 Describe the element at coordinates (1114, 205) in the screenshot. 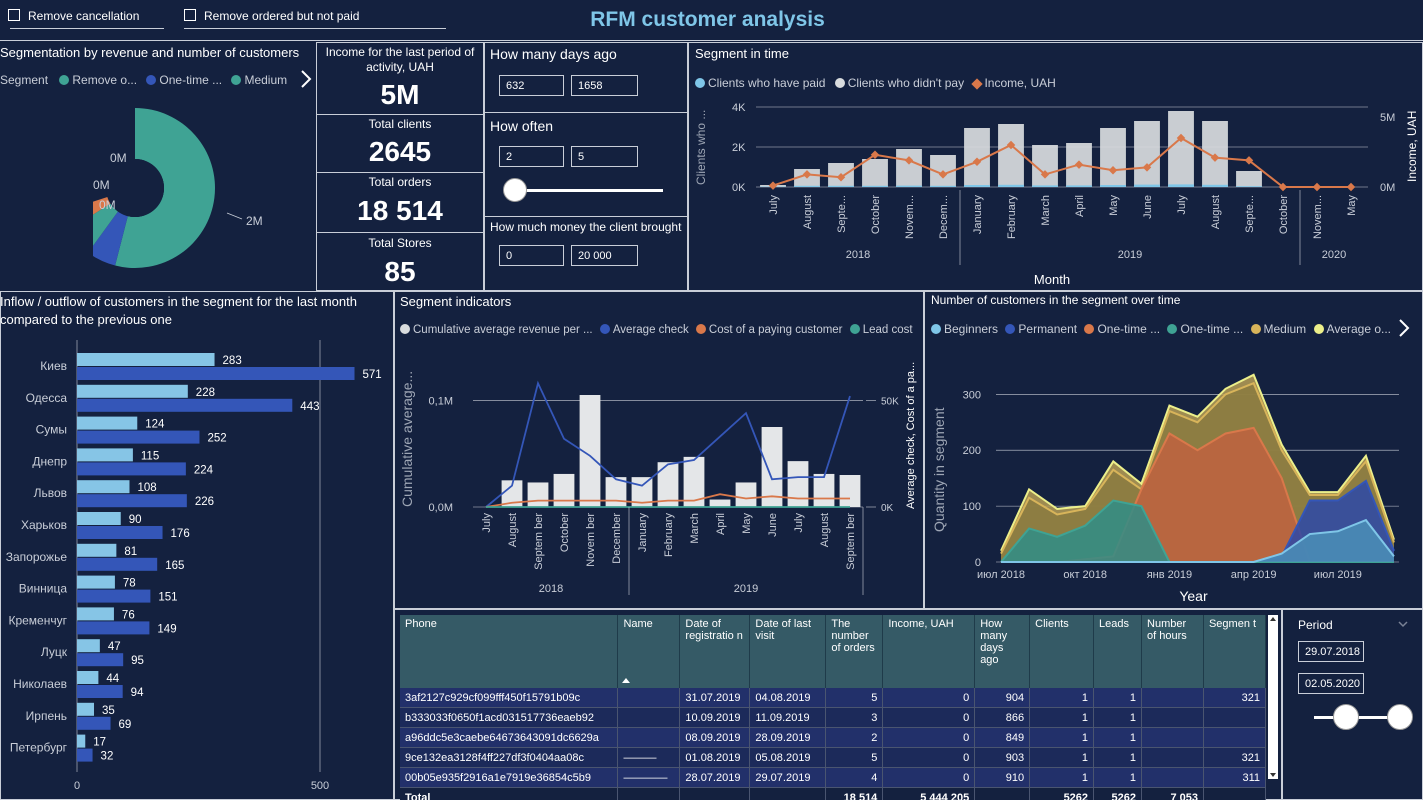

I see `x-tick-label: May` at that location.